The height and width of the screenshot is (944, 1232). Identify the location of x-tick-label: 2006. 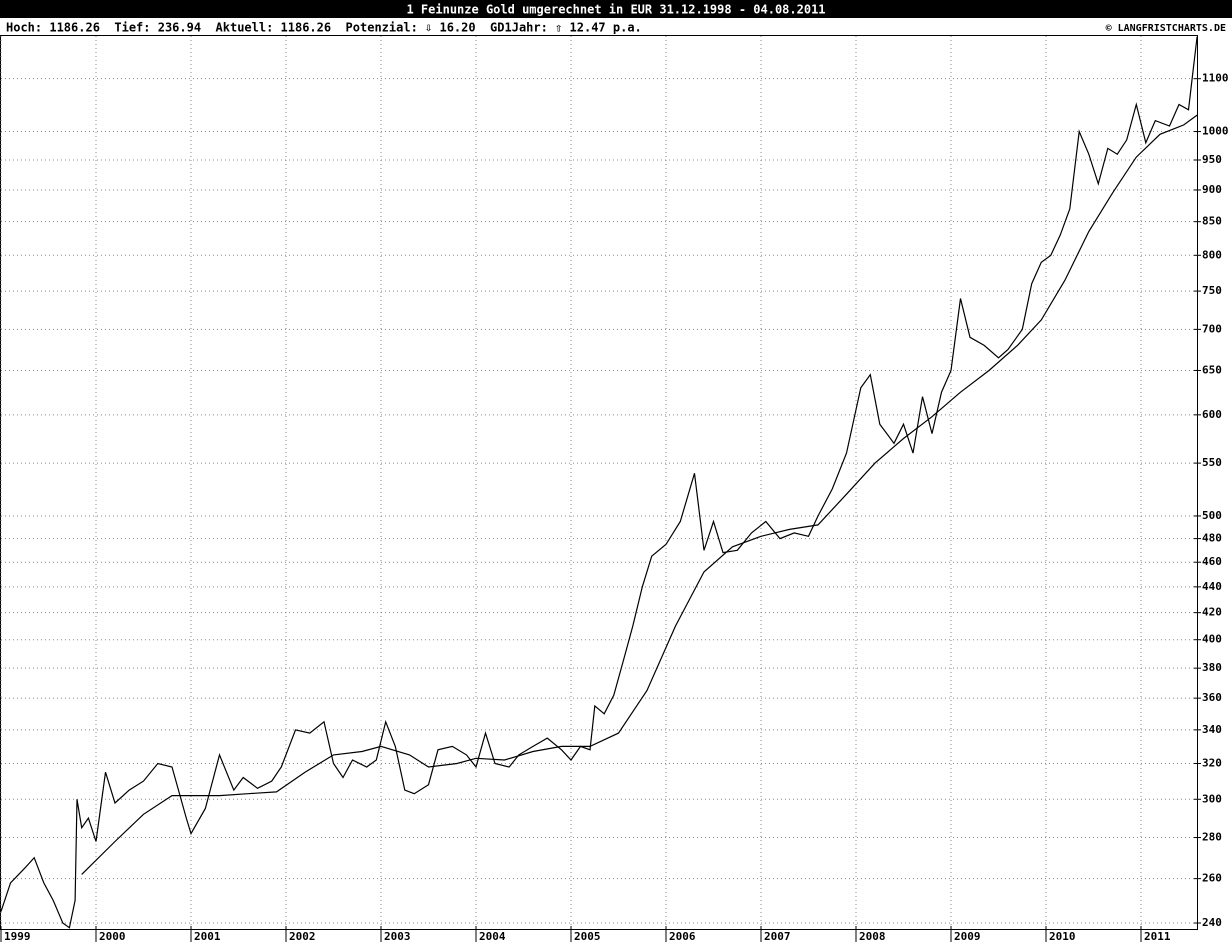
(682, 936).